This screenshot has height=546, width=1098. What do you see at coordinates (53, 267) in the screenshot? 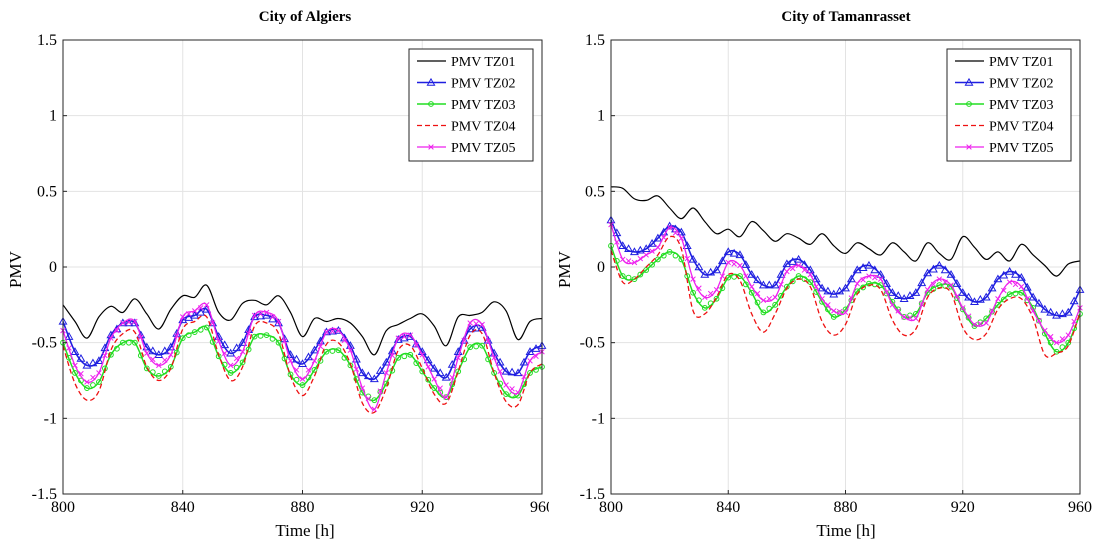
I see `y-tick-label: 0` at bounding box center [53, 267].